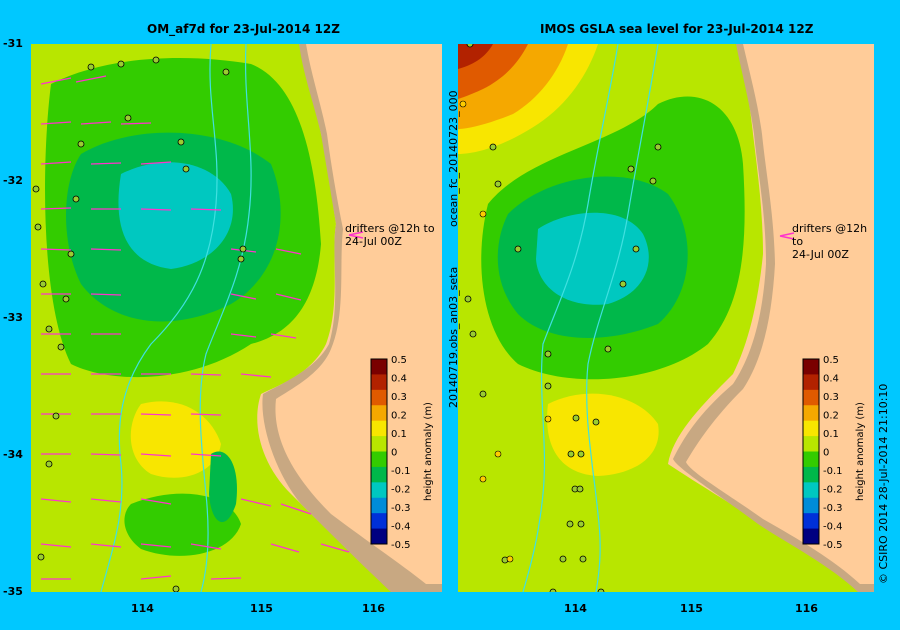 This screenshot has height=630, width=900. Describe the element at coordinates (13, 591) in the screenshot. I see `lat-tick-35: -35` at that location.